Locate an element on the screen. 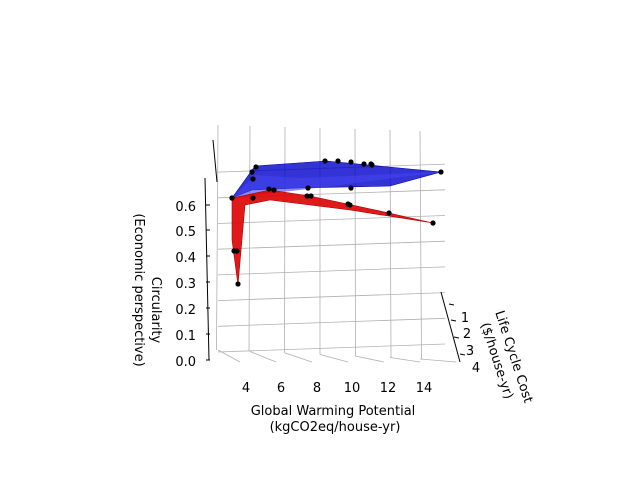 Image resolution: width=640 pixels, height=480 pixels. y-tick-label: 4 is located at coordinates (476, 368).